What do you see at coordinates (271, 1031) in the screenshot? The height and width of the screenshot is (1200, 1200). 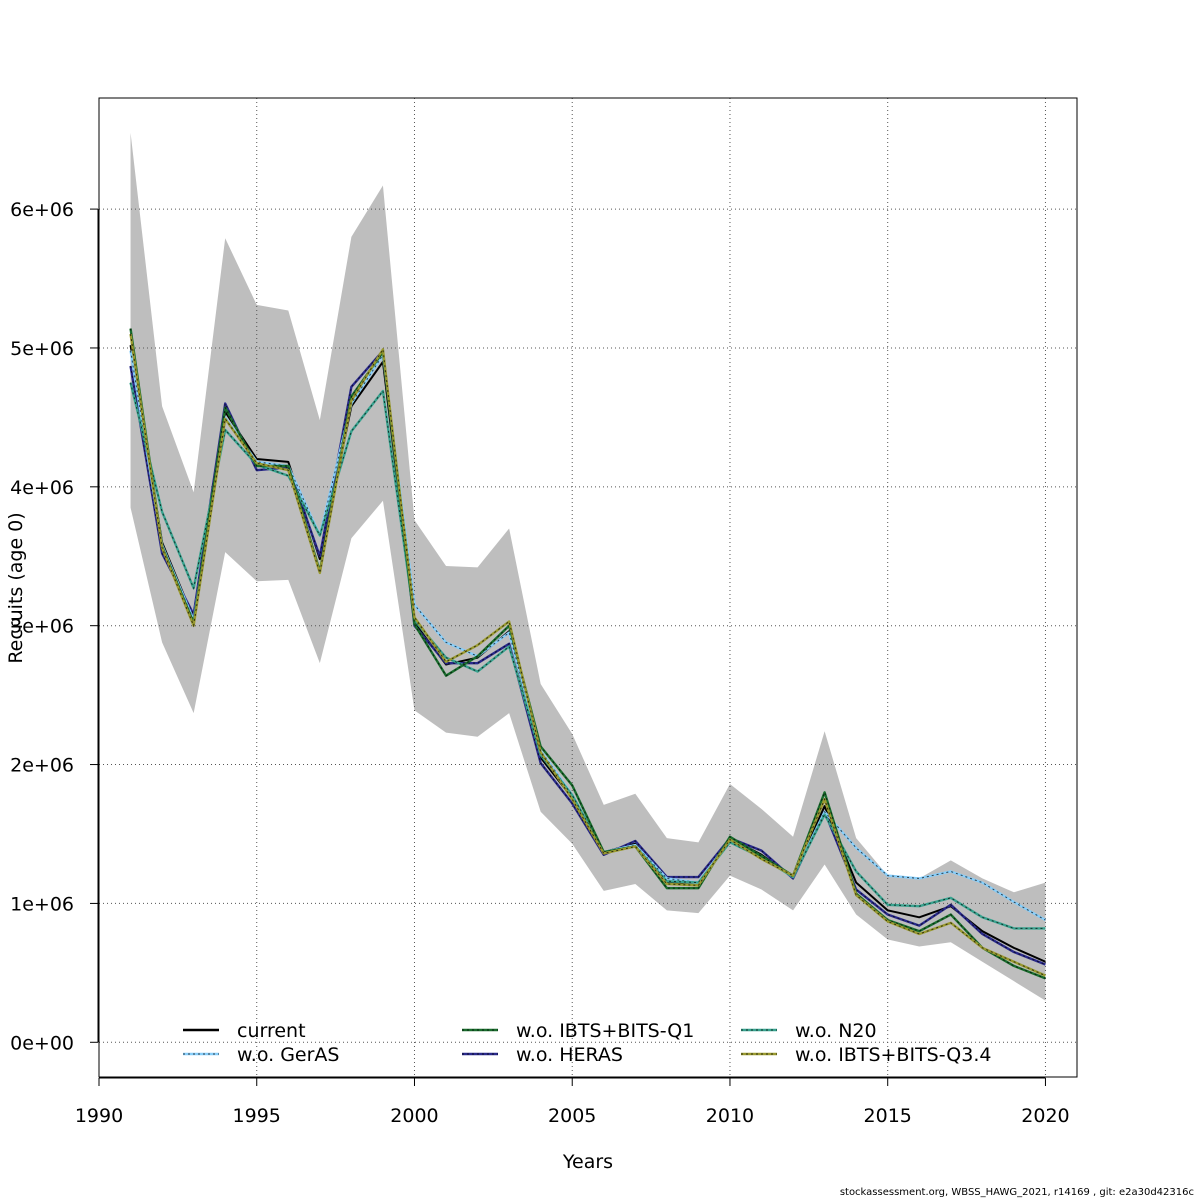 I see `legend-label: current` at bounding box center [271, 1031].